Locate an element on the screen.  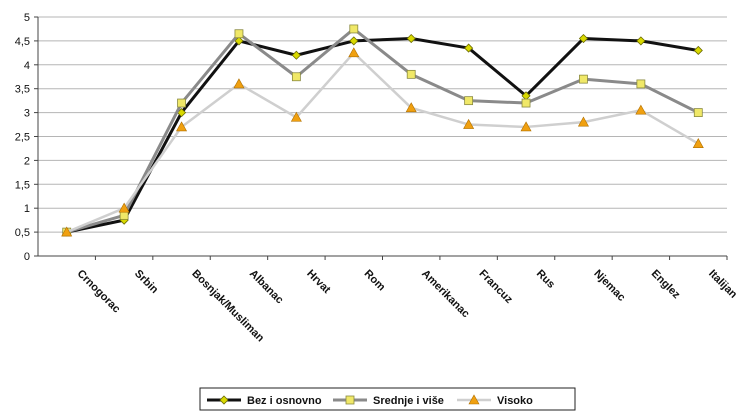
legend-item: Bez i osnovno is located at coordinates (264, 401).